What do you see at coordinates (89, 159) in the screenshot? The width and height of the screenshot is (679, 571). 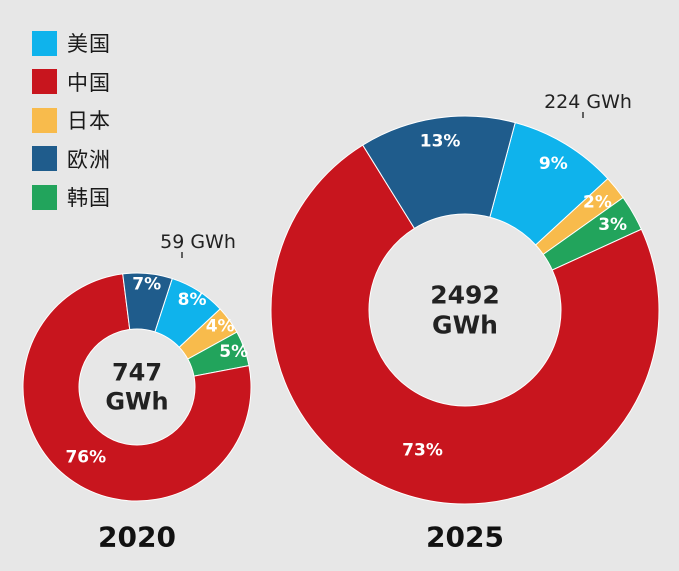 I see `legend-label: 欧洲` at bounding box center [89, 159].